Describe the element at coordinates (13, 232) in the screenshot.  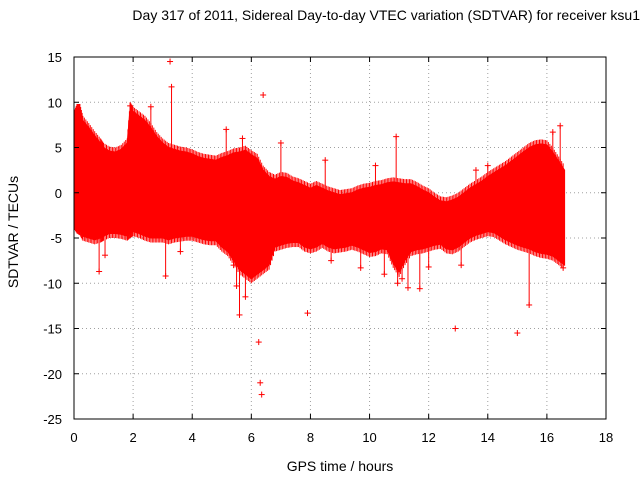
I see `y-axis-label: SDTVAR / TECUs` at that location.